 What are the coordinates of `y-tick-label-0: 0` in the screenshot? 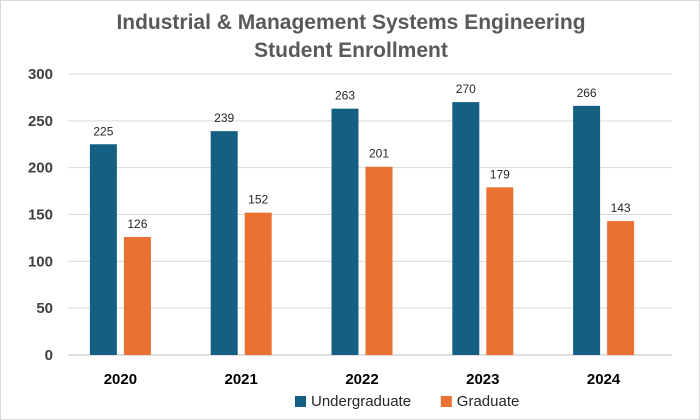 It's located at (49, 355).